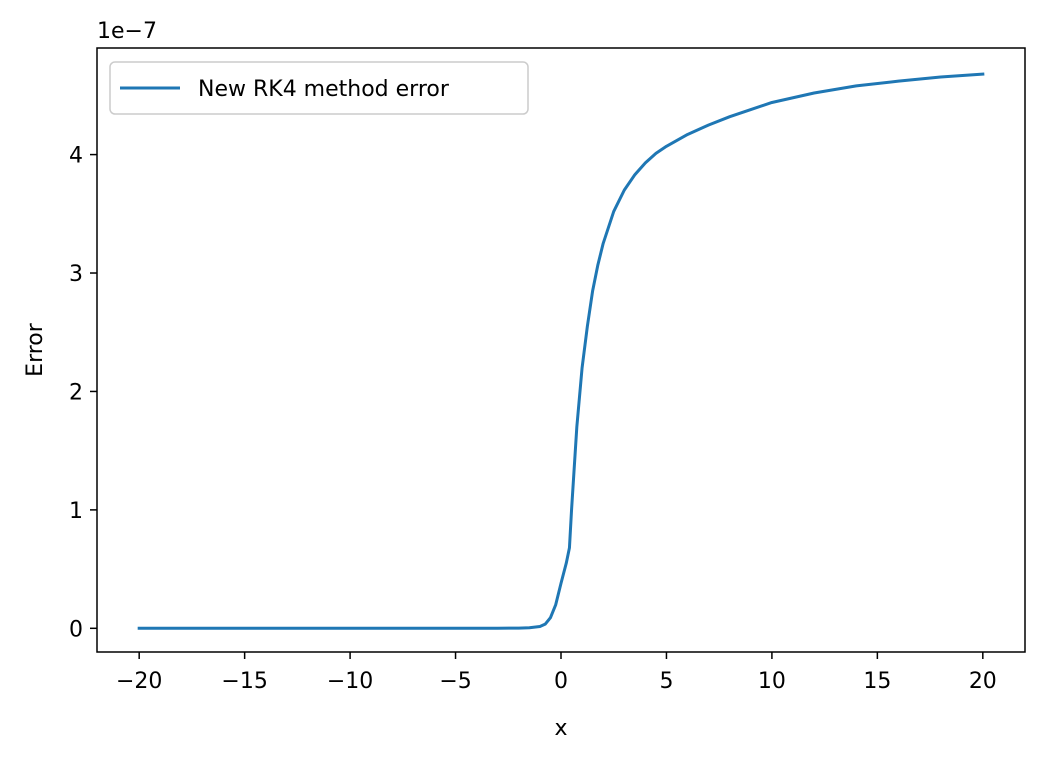 The height and width of the screenshot is (760, 1046). I want to click on y-tick-label: 1, so click(76, 511).